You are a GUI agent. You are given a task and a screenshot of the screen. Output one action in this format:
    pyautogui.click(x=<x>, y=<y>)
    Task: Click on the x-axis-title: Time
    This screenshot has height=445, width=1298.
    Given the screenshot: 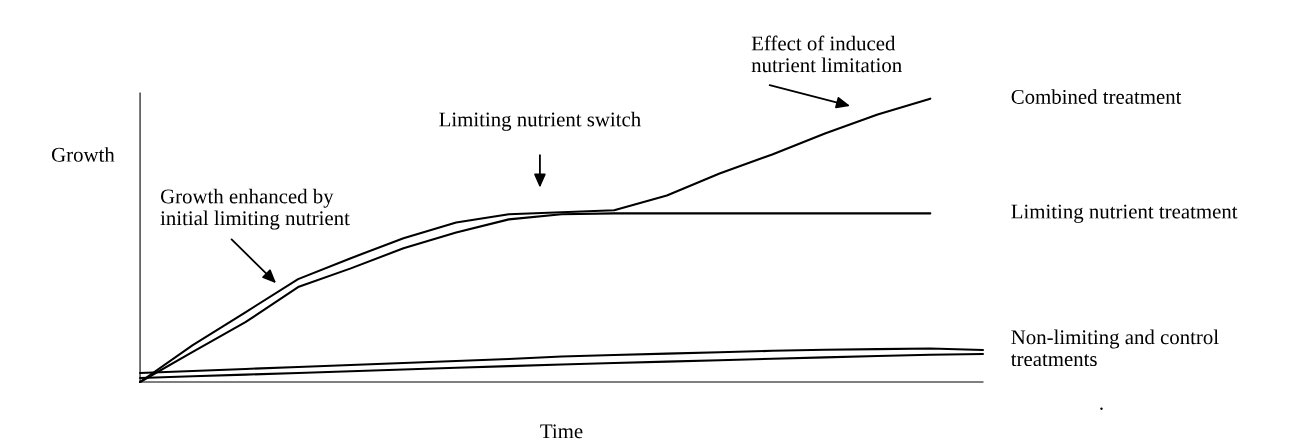 What is the action you would take?
    pyautogui.click(x=561, y=431)
    